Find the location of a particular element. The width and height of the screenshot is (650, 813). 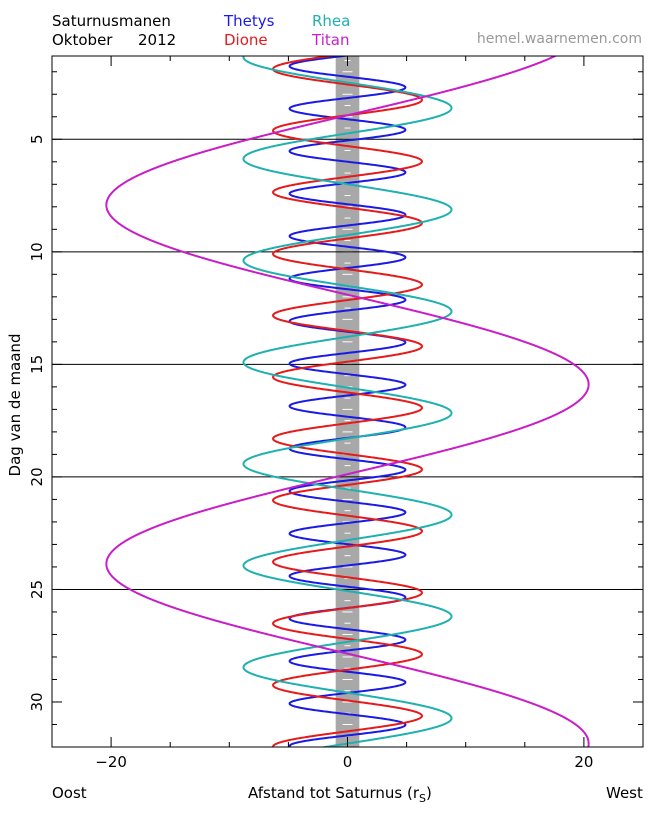

y-tick-label: 25 is located at coordinates (37, 589).